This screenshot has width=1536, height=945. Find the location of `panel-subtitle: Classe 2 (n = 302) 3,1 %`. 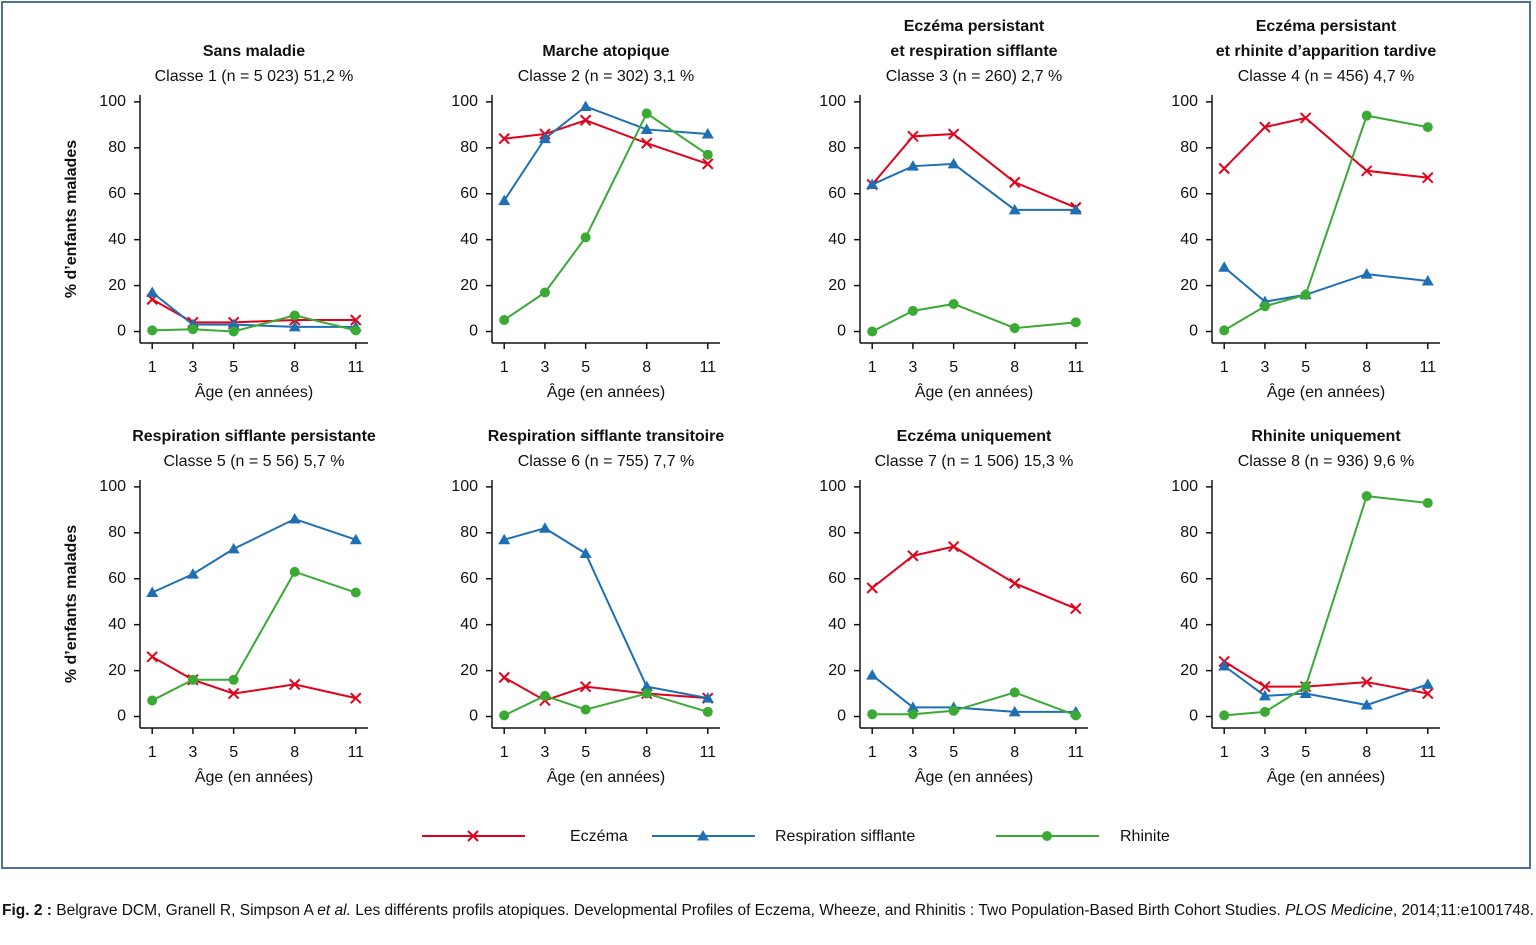

panel-subtitle: Classe 2 (n = 302) 3,1 % is located at coordinates (606, 76).